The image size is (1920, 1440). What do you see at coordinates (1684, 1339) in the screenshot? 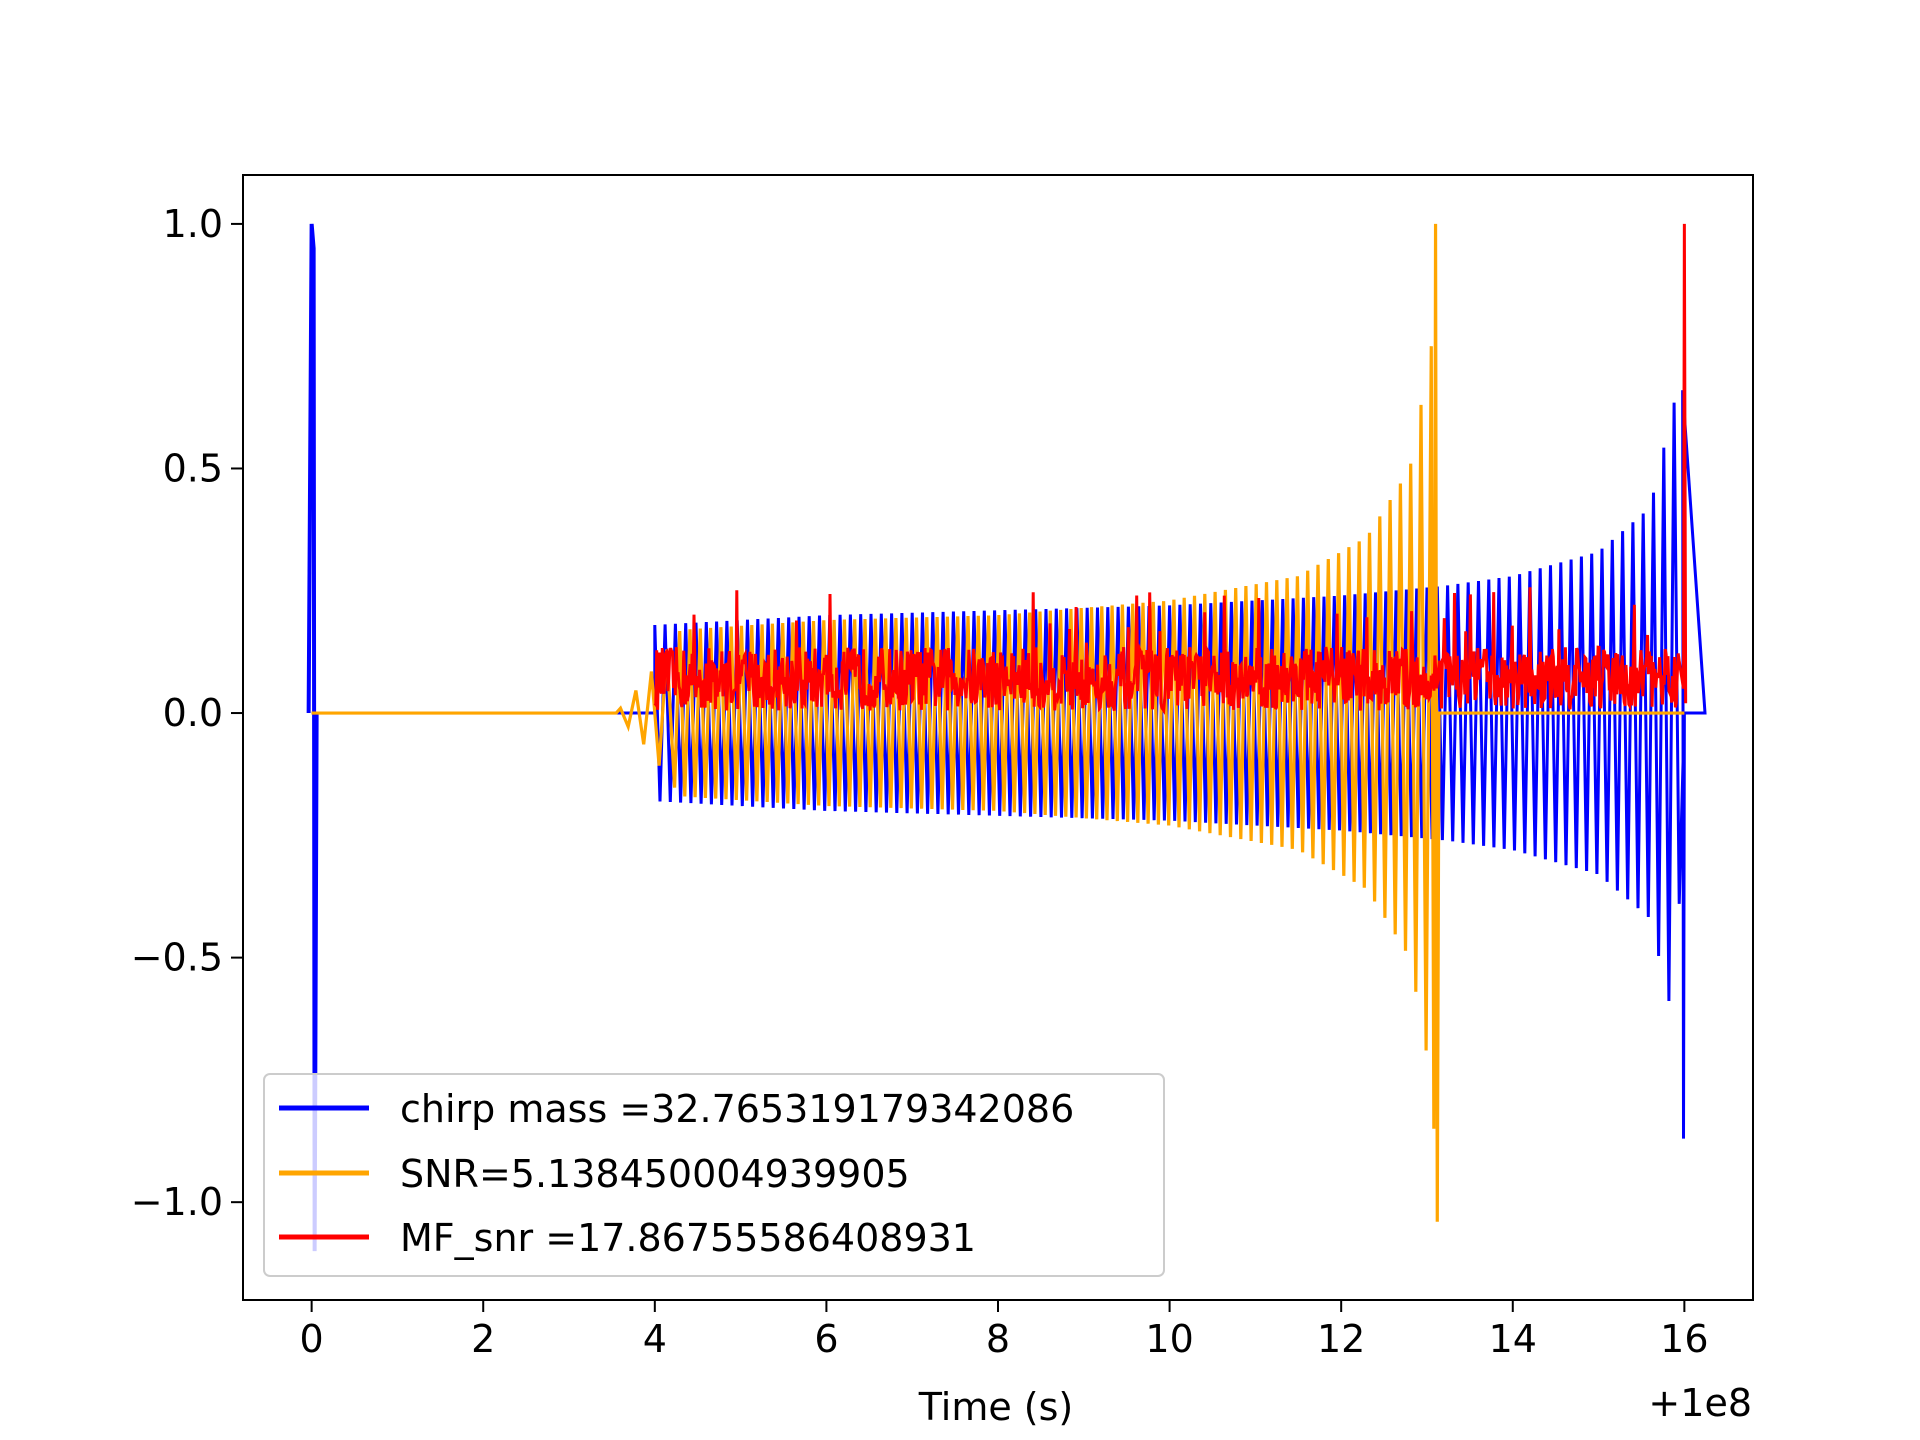
I see `x-tick-label: 16` at bounding box center [1684, 1339].